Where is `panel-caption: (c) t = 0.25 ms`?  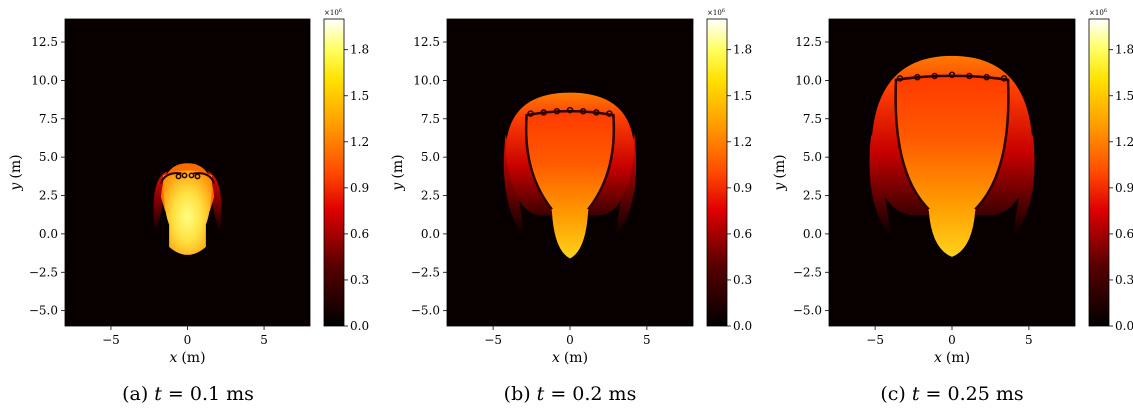
panel-caption: (c) t = 0.25 ms is located at coordinates (951, 394).